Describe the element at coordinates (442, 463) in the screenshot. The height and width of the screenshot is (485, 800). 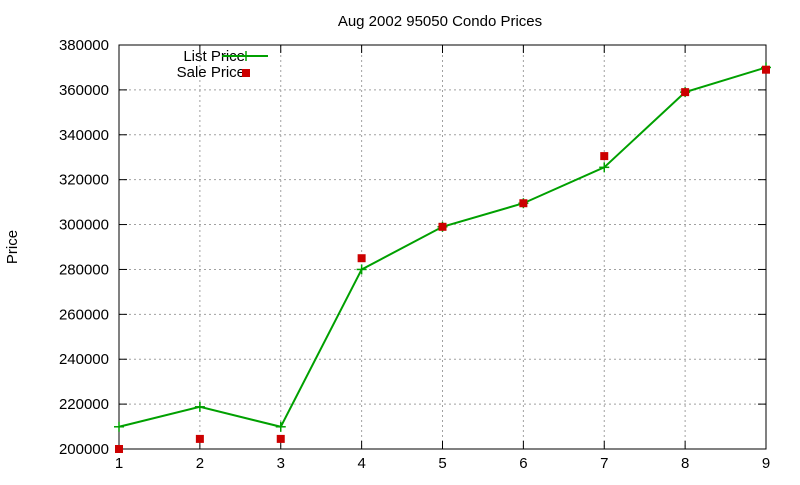
I see `x-tick-label: 5` at that location.